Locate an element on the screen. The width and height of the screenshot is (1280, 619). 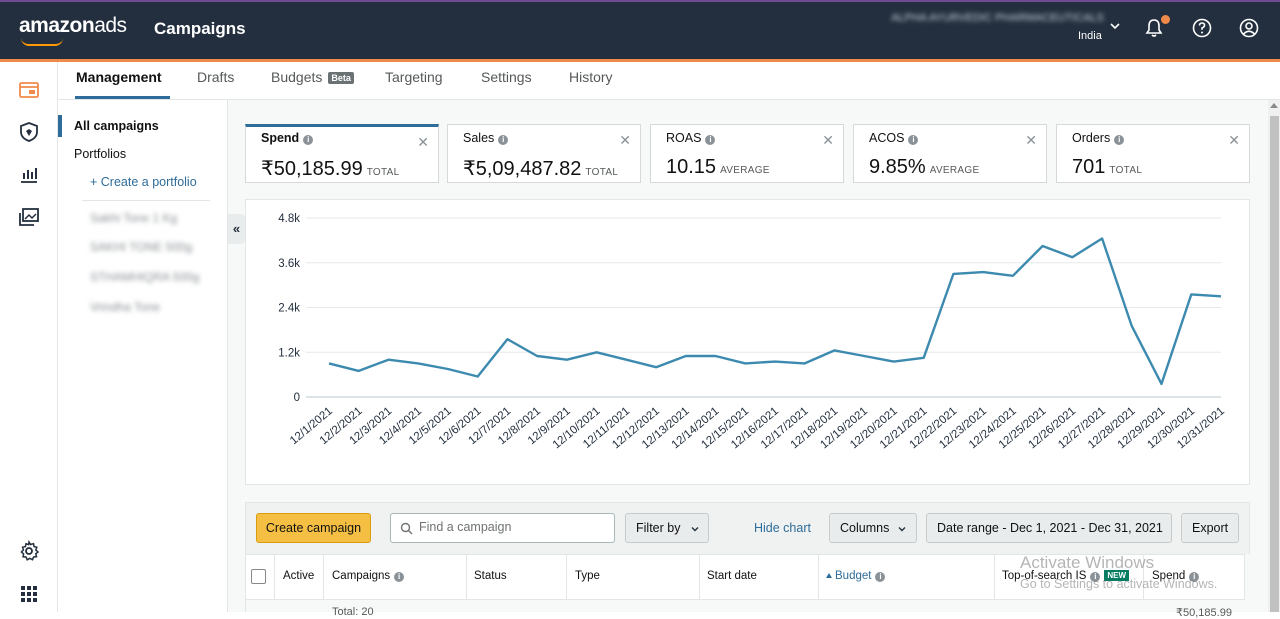
collapse-sidebar-button: « is located at coordinates (236, 229).